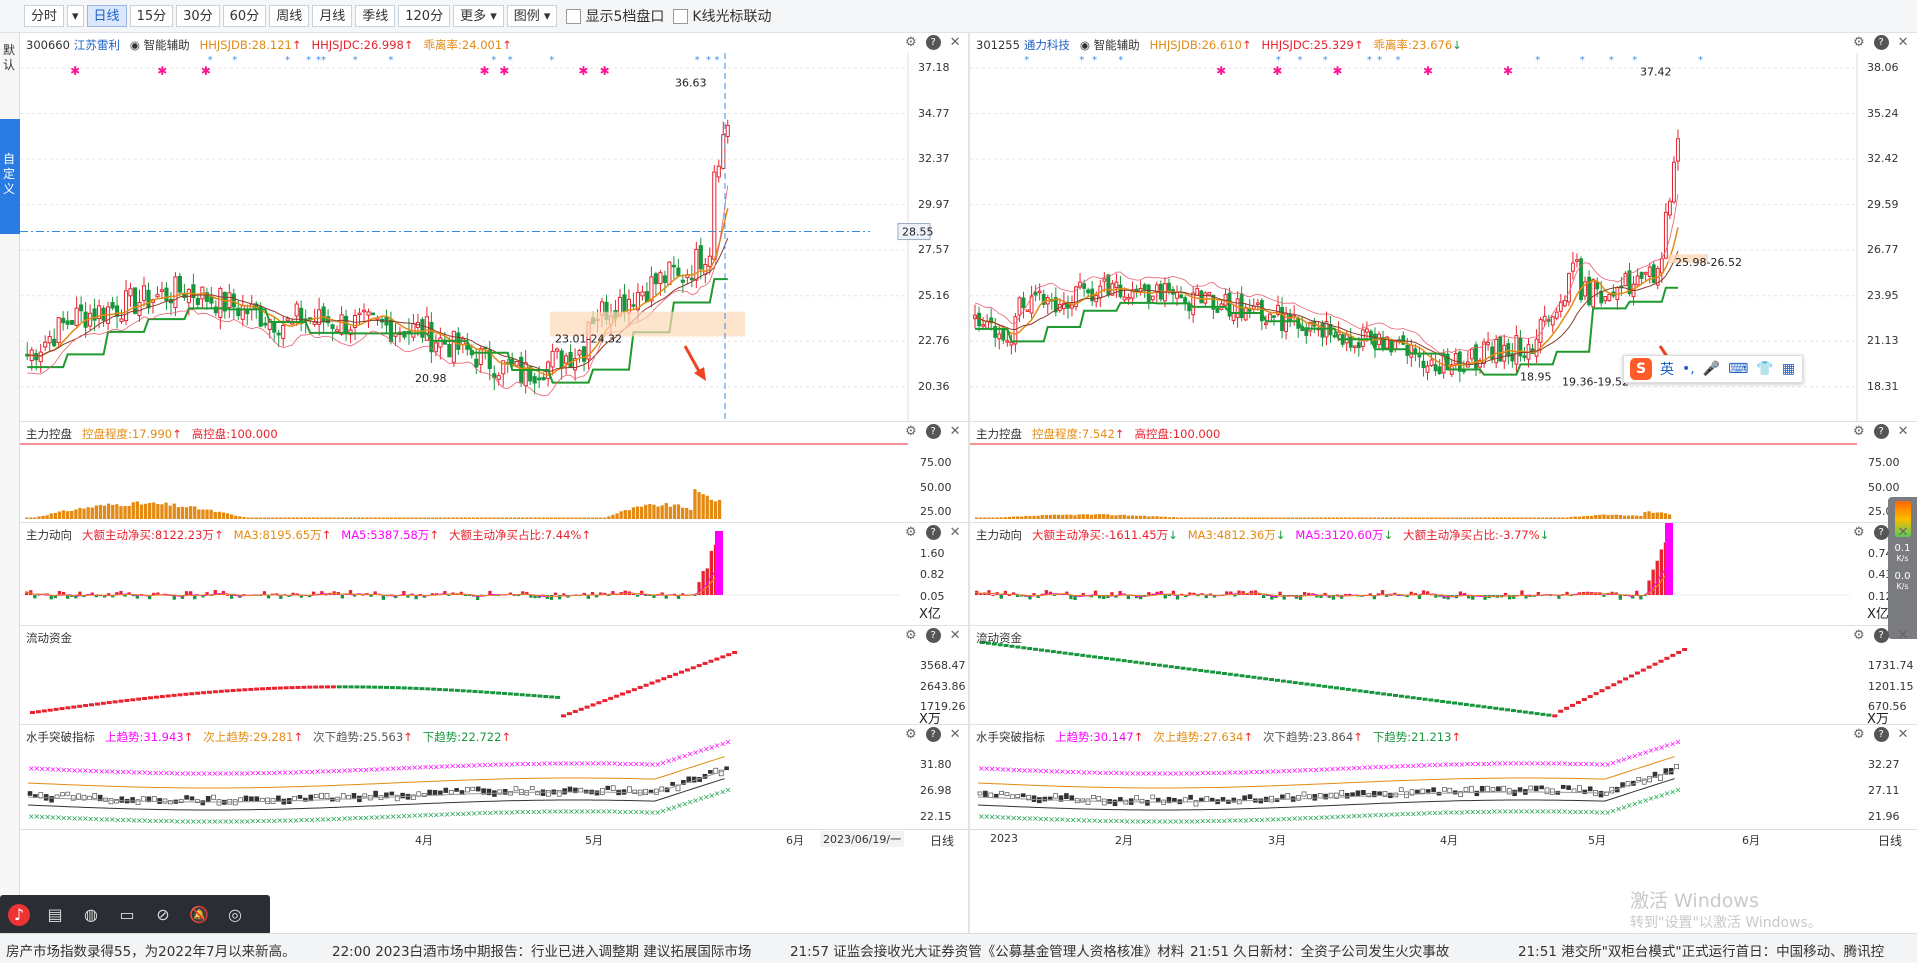 This screenshot has height=963, width=1917. I want to click on period-weekly-button: 周线, so click(289, 16).